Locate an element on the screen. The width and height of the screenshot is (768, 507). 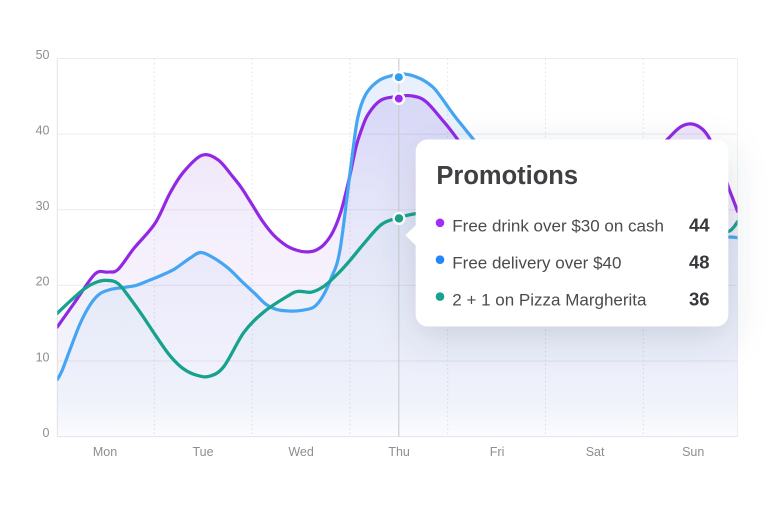
svg-text: 2 + 1 on Pizza Margherita is located at coordinates (549, 299).